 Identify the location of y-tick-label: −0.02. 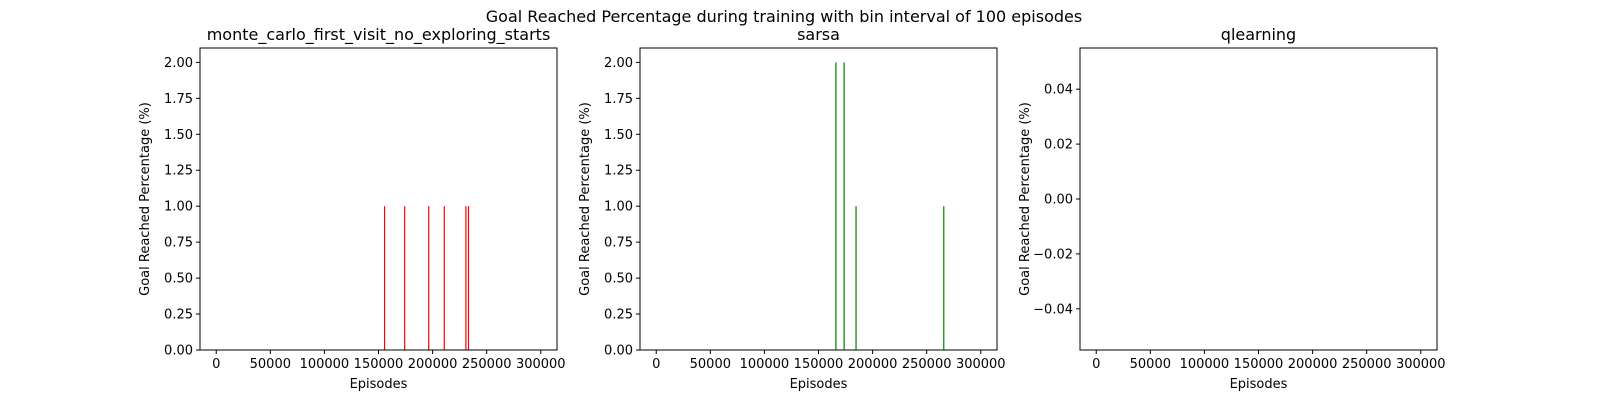
(1053, 254).